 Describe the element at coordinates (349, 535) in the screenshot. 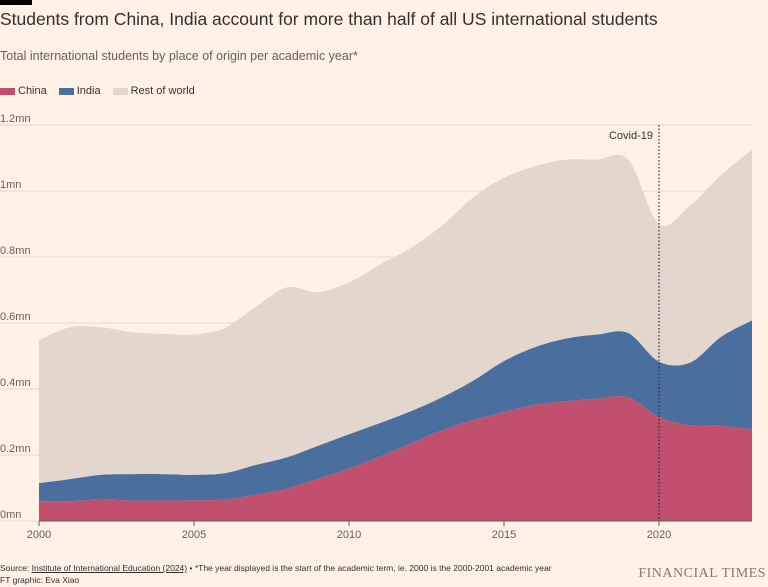

I see `x-tick-label: 2010` at that location.